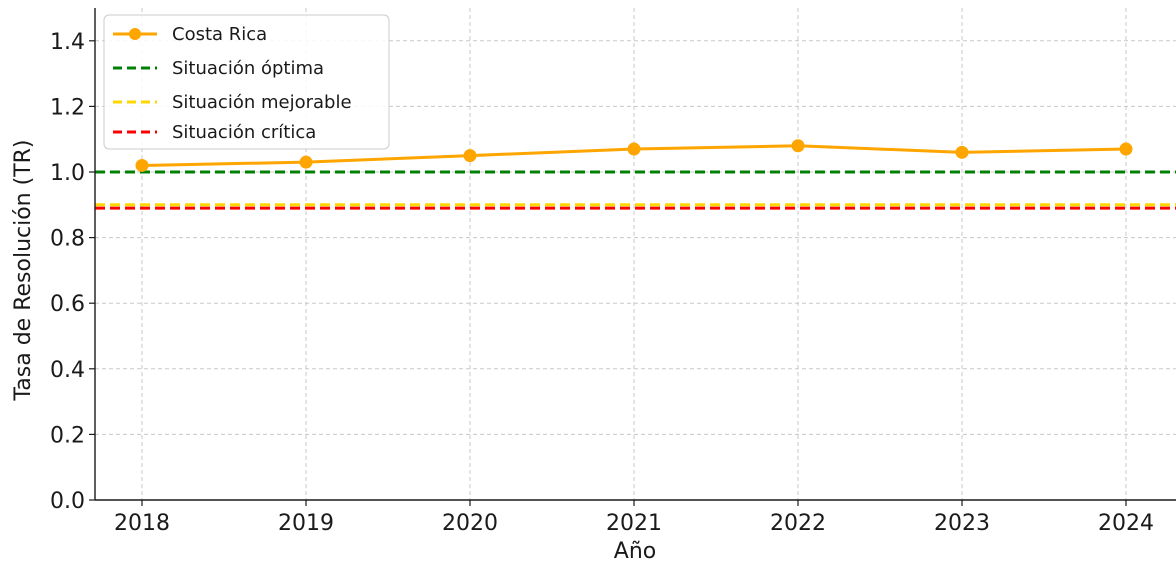 The height and width of the screenshot is (570, 1176). I want to click on series-layer, so click(634, 155).